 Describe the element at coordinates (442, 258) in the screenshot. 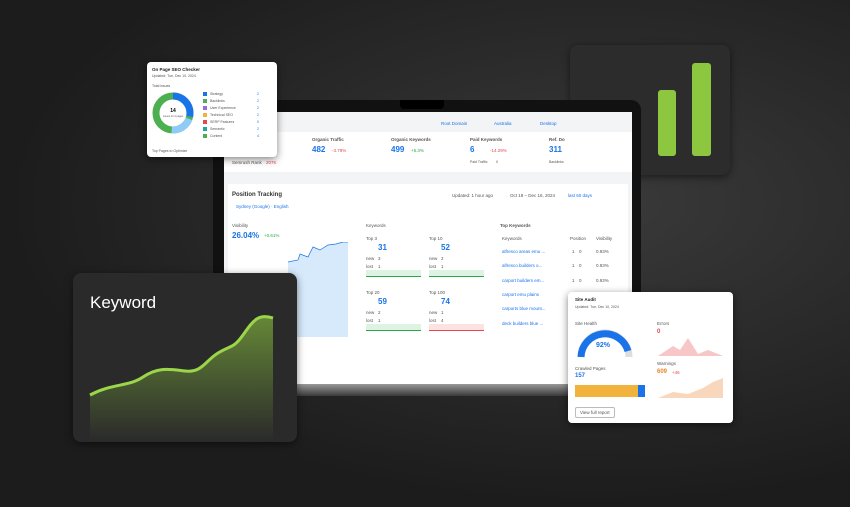

I see `new-value: 2` at that location.